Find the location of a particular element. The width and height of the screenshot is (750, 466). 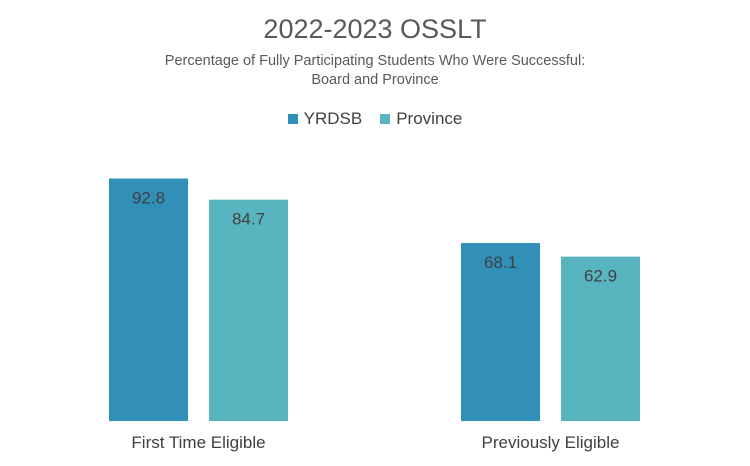

data-label-yrdsb-1: 92.8 is located at coordinates (148, 198).